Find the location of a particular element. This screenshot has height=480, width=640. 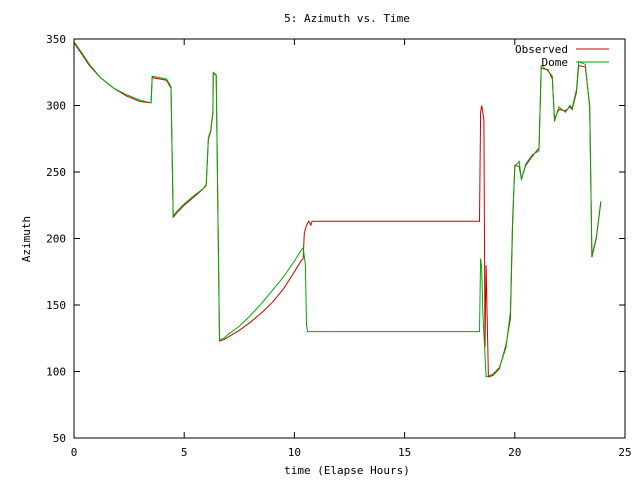

legend-label-observed: Observed is located at coordinates (541, 49).